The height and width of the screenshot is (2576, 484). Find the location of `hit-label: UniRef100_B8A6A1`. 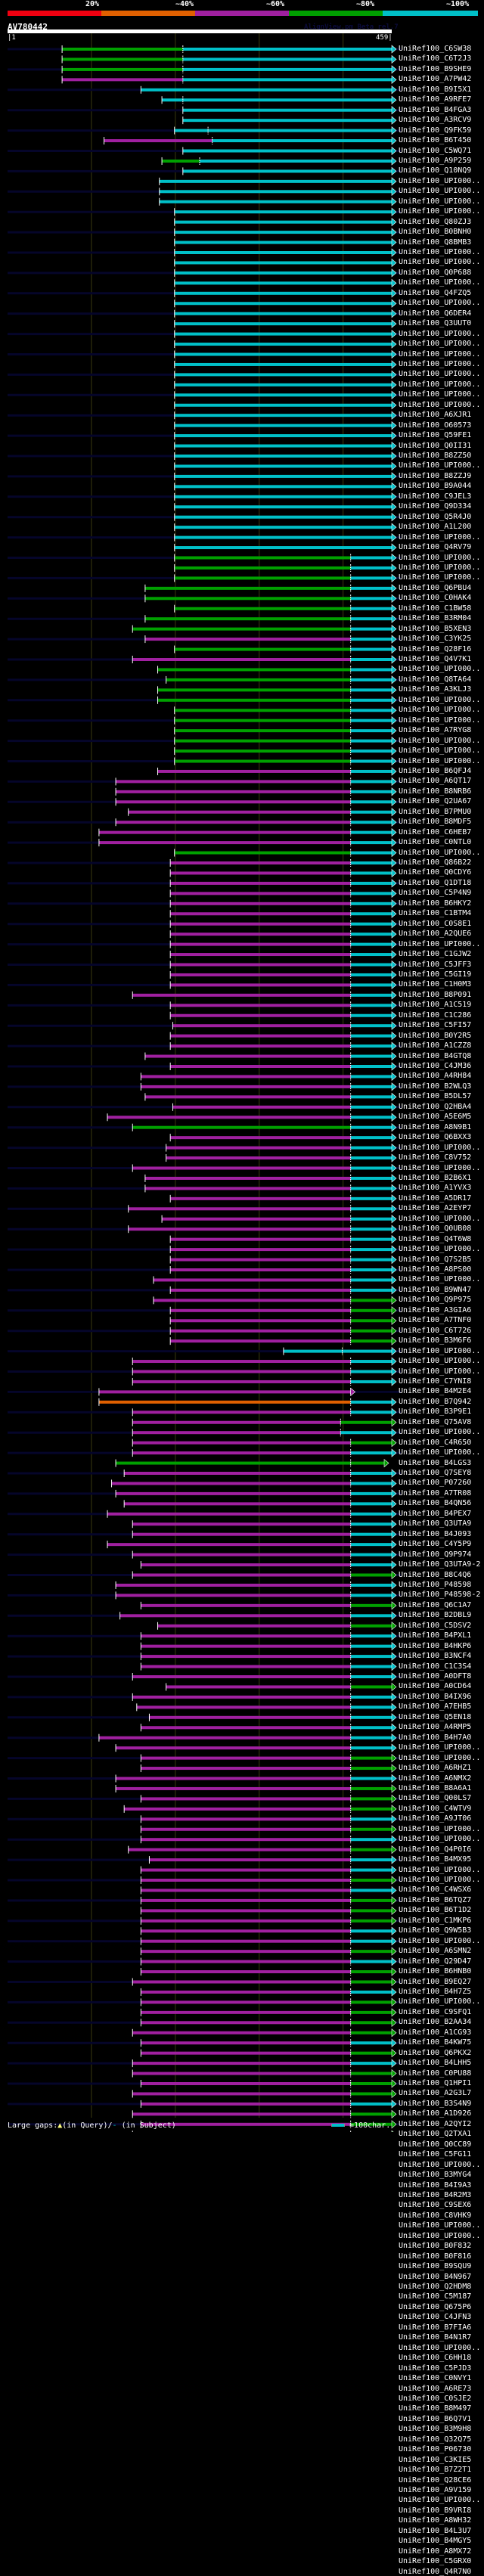

hit-label: UniRef100_B8A6A1 is located at coordinates (435, 1787).